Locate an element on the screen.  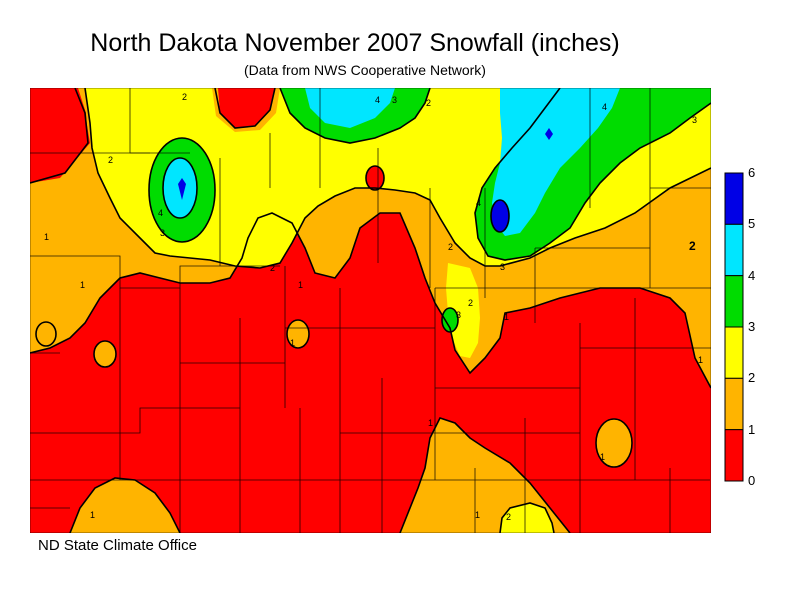
legend-tick-label: 1 is located at coordinates (752, 429).